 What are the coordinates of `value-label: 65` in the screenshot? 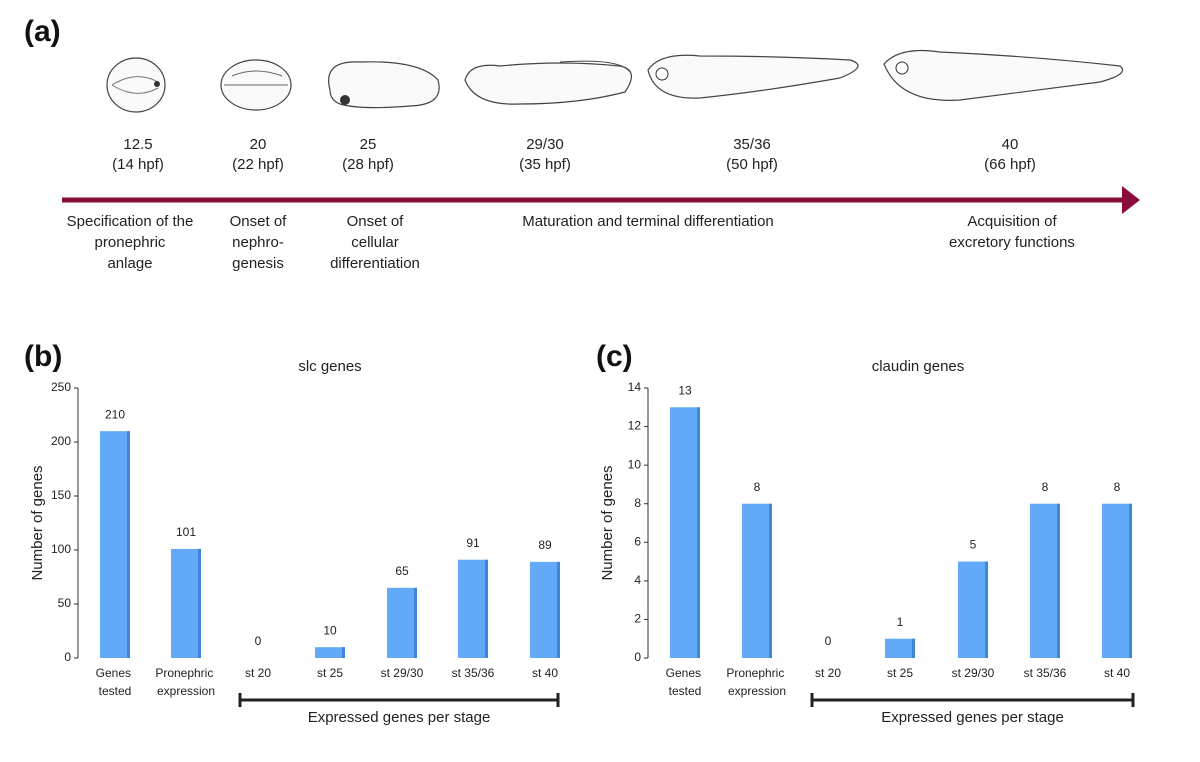 It's located at (402, 571).